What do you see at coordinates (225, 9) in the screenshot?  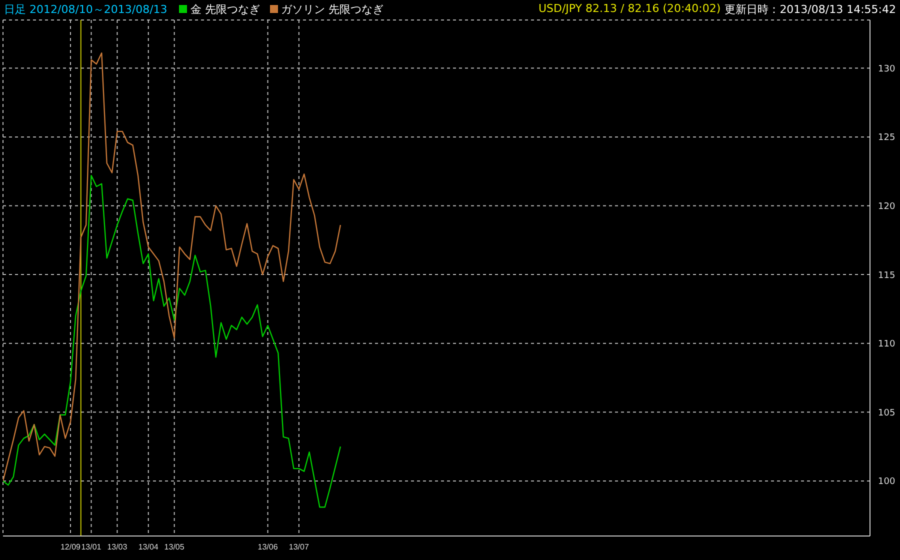 I see `legend-label: 金 先限つなぎ` at bounding box center [225, 9].